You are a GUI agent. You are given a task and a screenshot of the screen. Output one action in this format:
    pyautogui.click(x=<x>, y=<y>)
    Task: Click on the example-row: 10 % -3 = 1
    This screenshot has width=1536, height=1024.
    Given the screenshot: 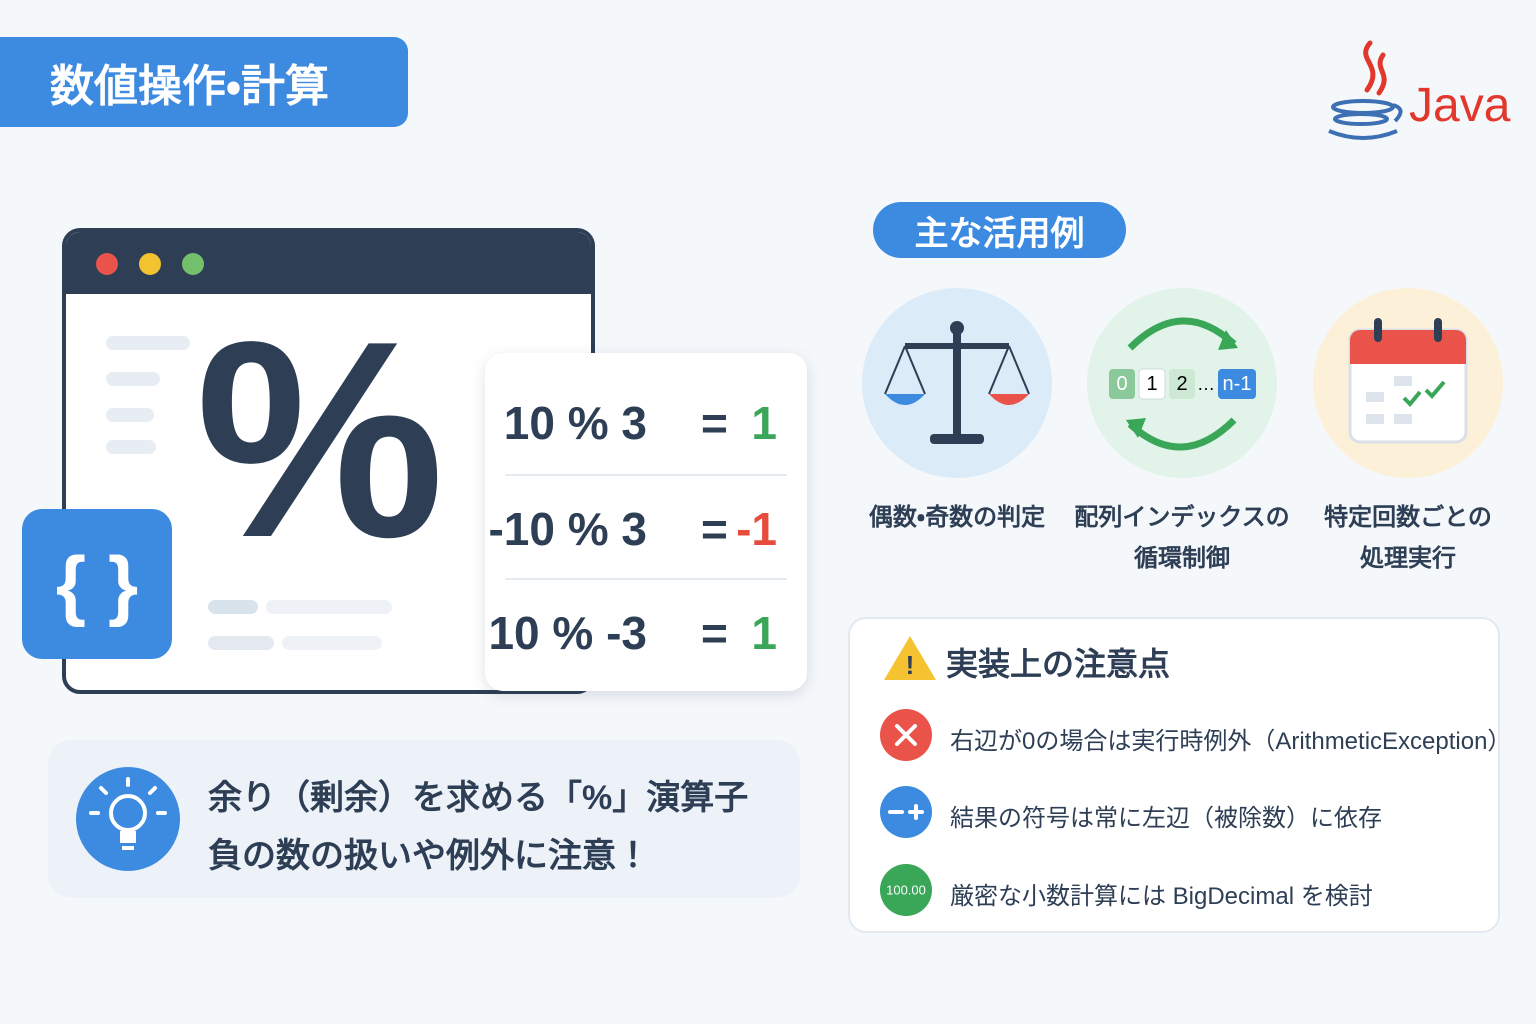 What is the action you would take?
    pyautogui.click(x=637, y=630)
    